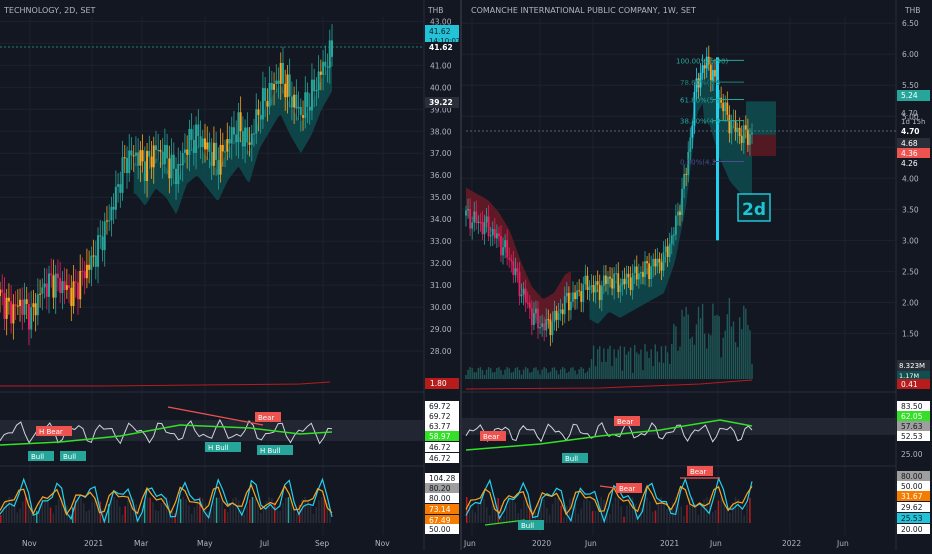  What do you see at coordinates (913, 122) in the screenshot?
I see `right-countdown: 1d 15h` at bounding box center [913, 122].